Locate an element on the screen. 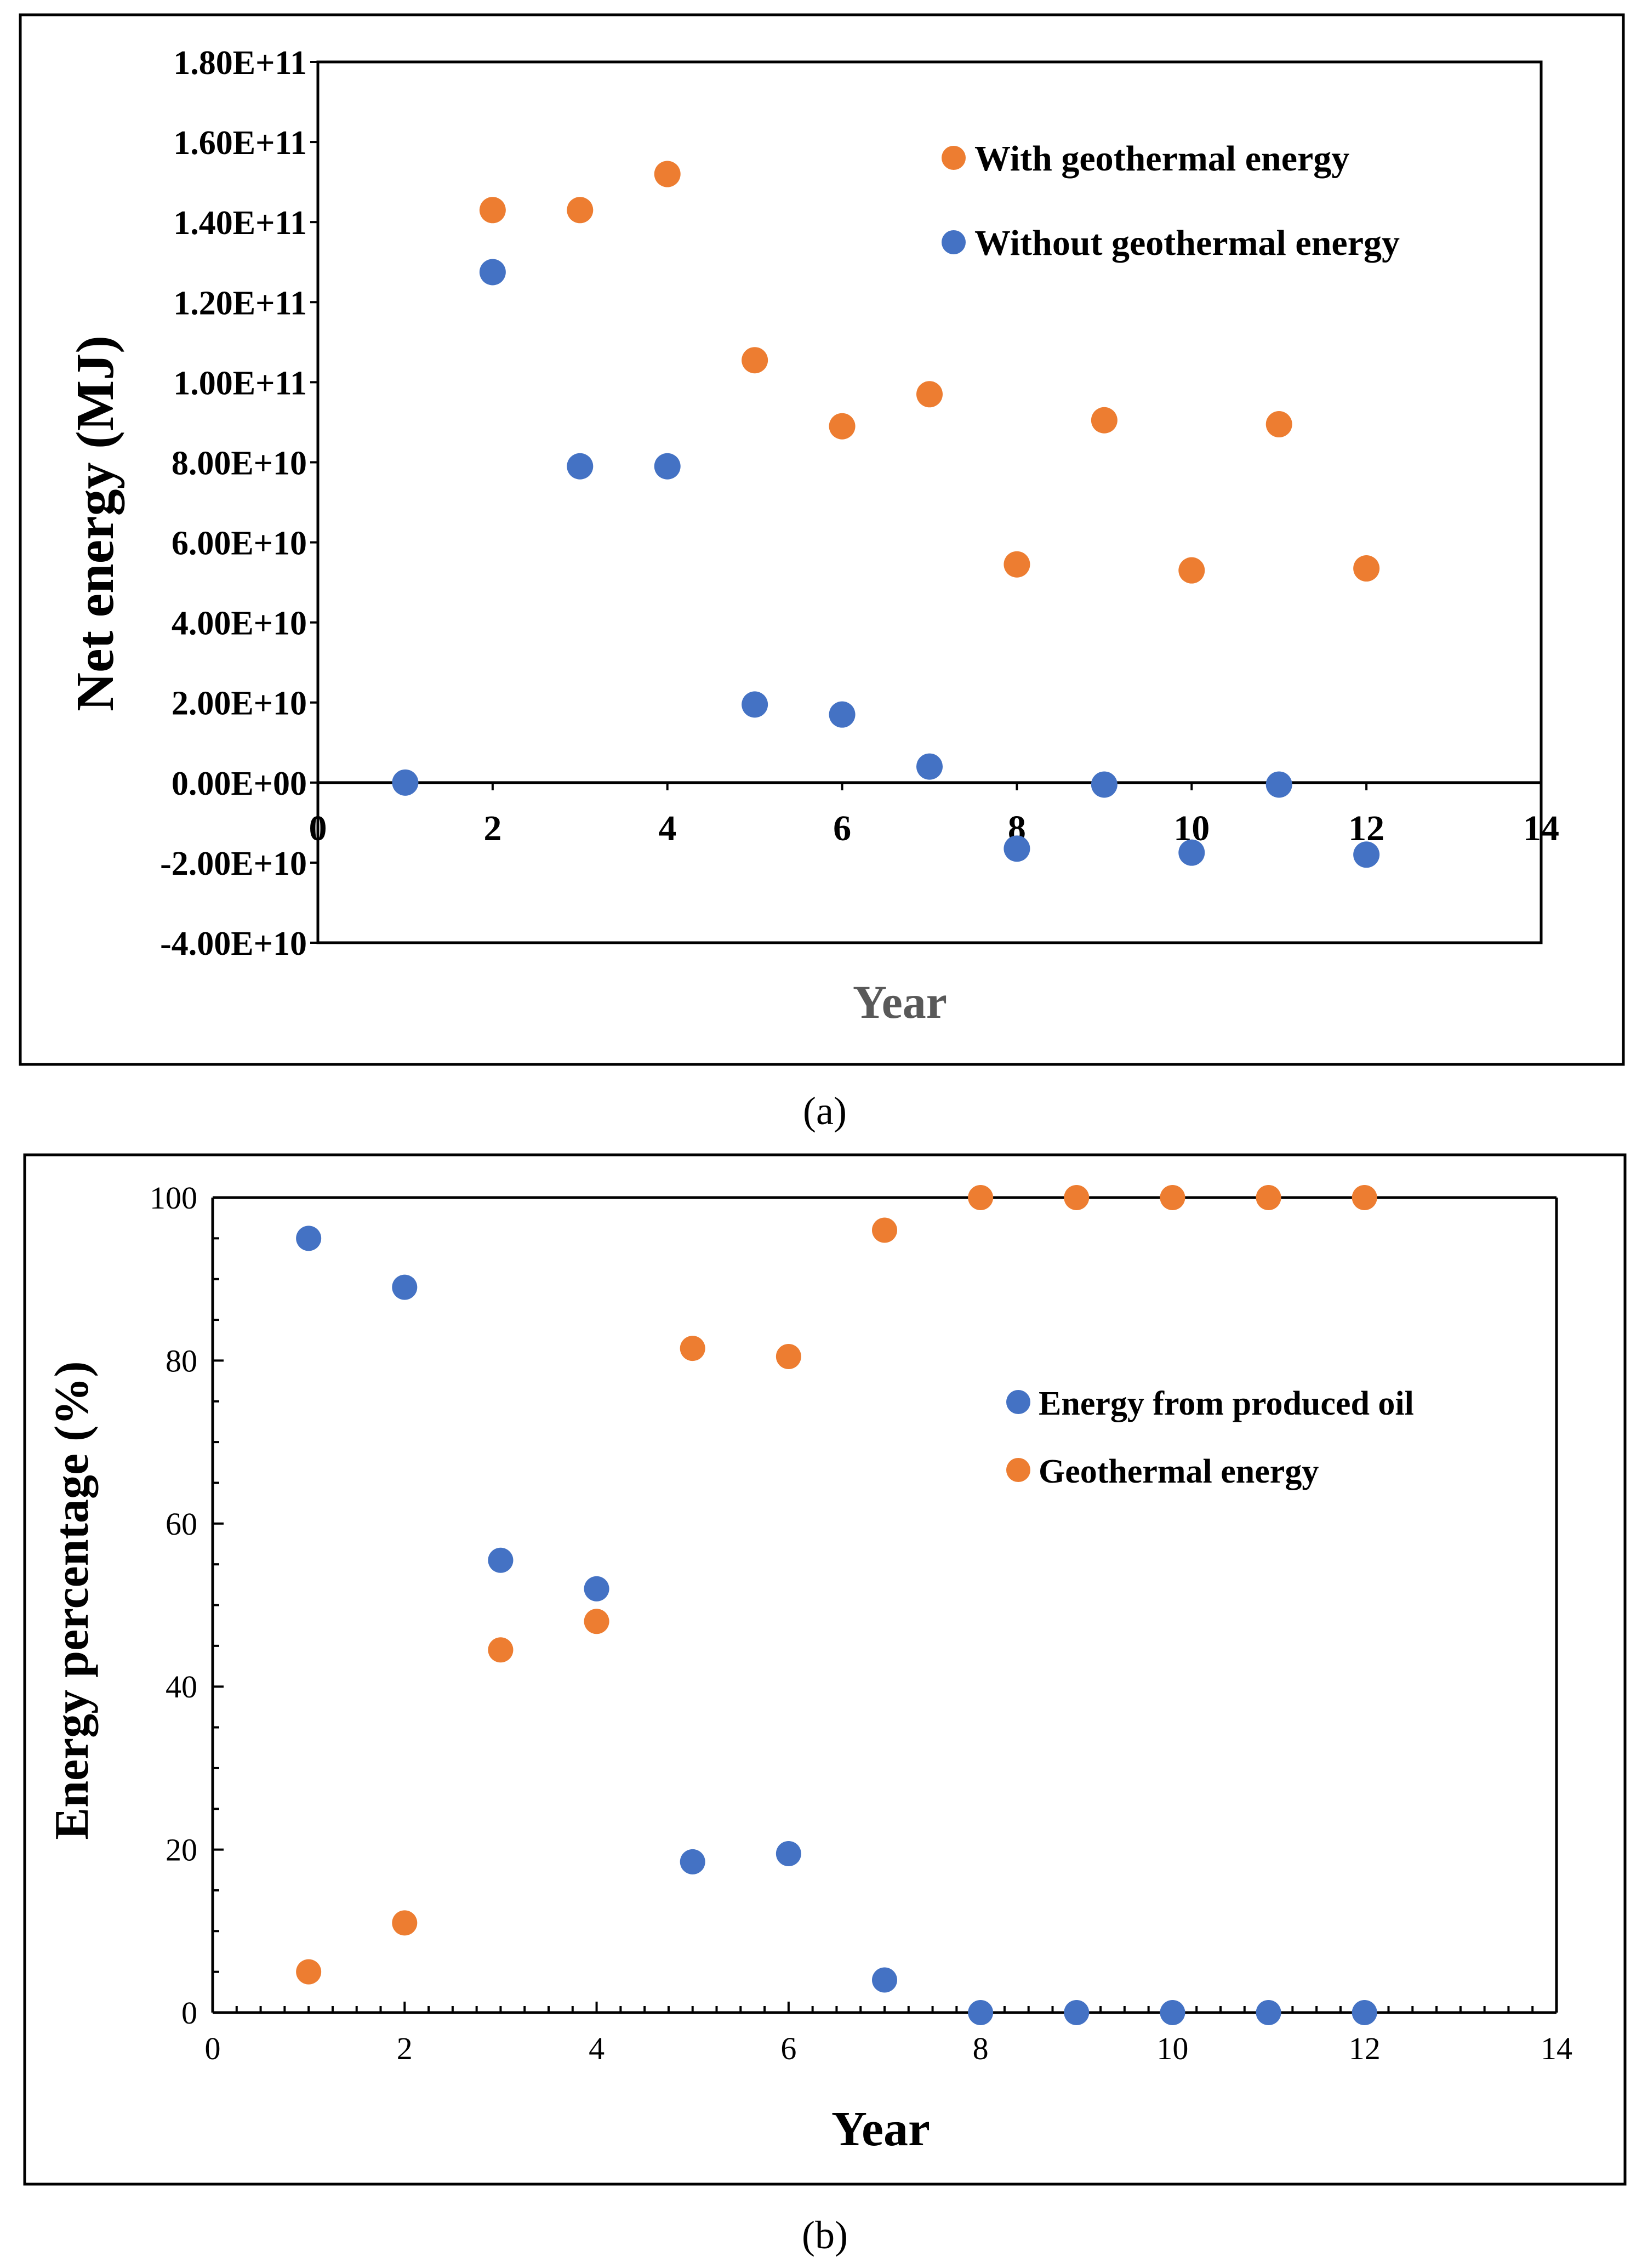 This screenshot has height=2268, width=1642. panel-a-y-tick-label: 1.20E+11 is located at coordinates (240, 303).